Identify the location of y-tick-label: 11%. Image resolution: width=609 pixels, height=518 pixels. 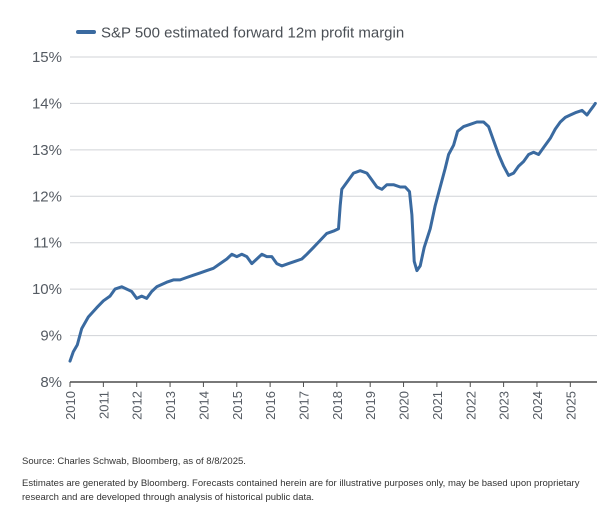
(47, 243).